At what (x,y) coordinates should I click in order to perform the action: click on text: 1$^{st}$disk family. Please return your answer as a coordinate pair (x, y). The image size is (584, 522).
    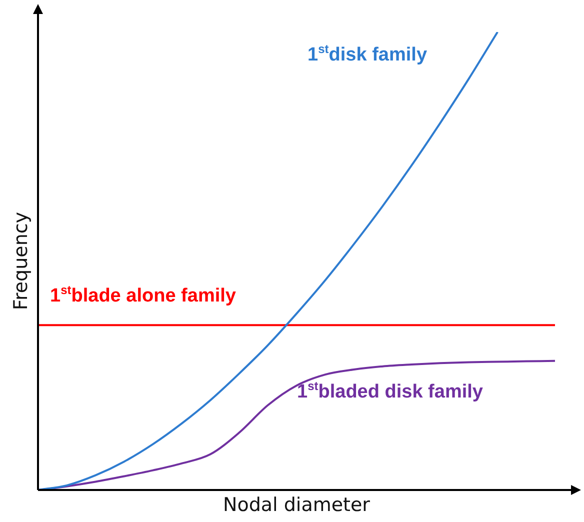
    Looking at the image, I should click on (368, 54).